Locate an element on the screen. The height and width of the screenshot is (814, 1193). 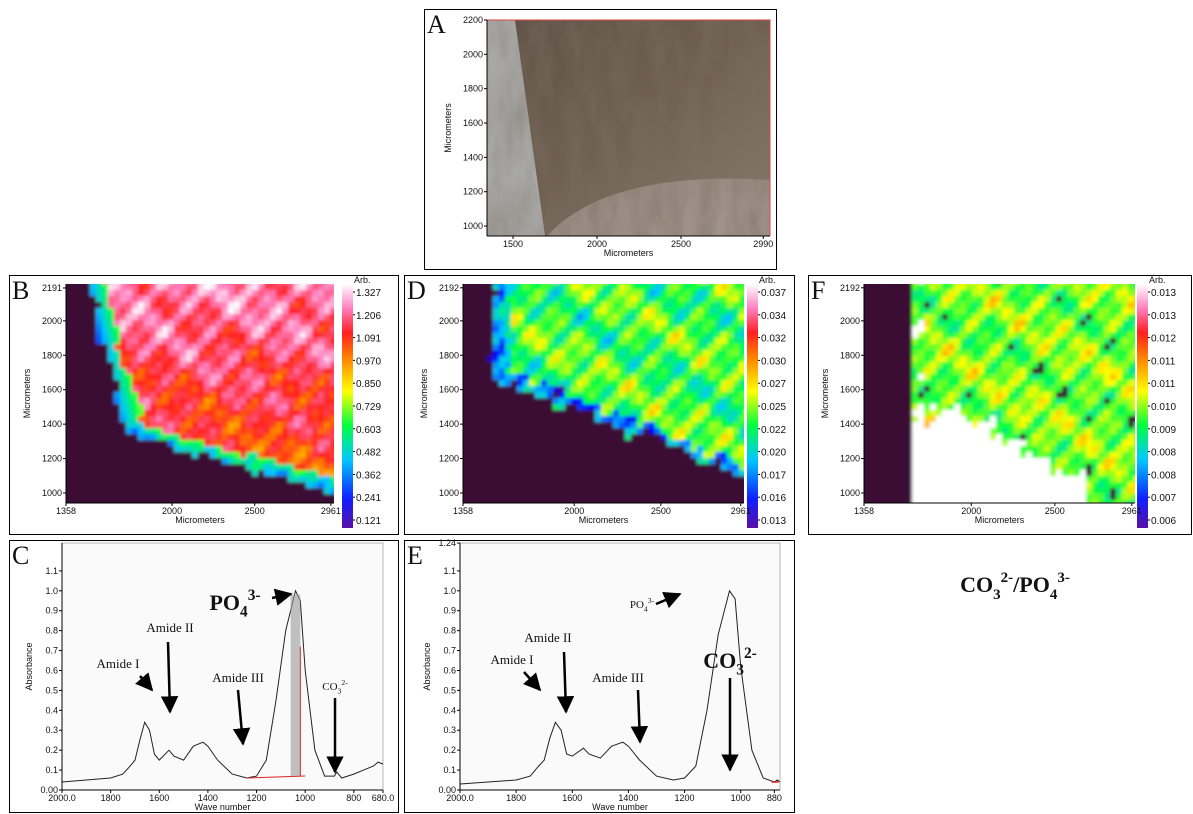
y-tick-label: 0.7 is located at coordinates (449, 651).